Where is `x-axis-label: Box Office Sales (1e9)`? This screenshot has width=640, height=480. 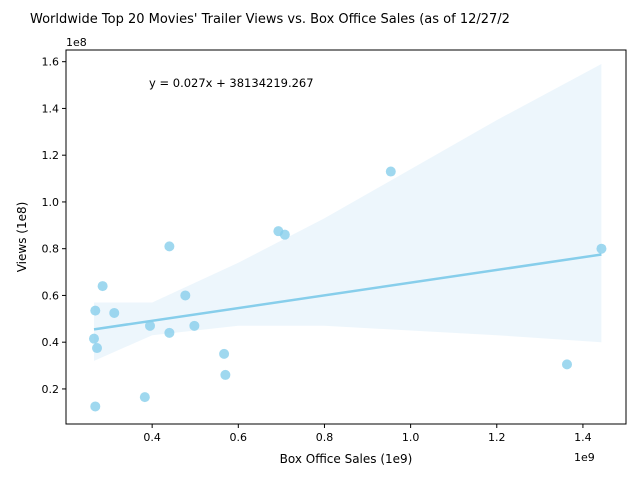 x-axis-label: Box Office Sales (1e9) is located at coordinates (346, 459).